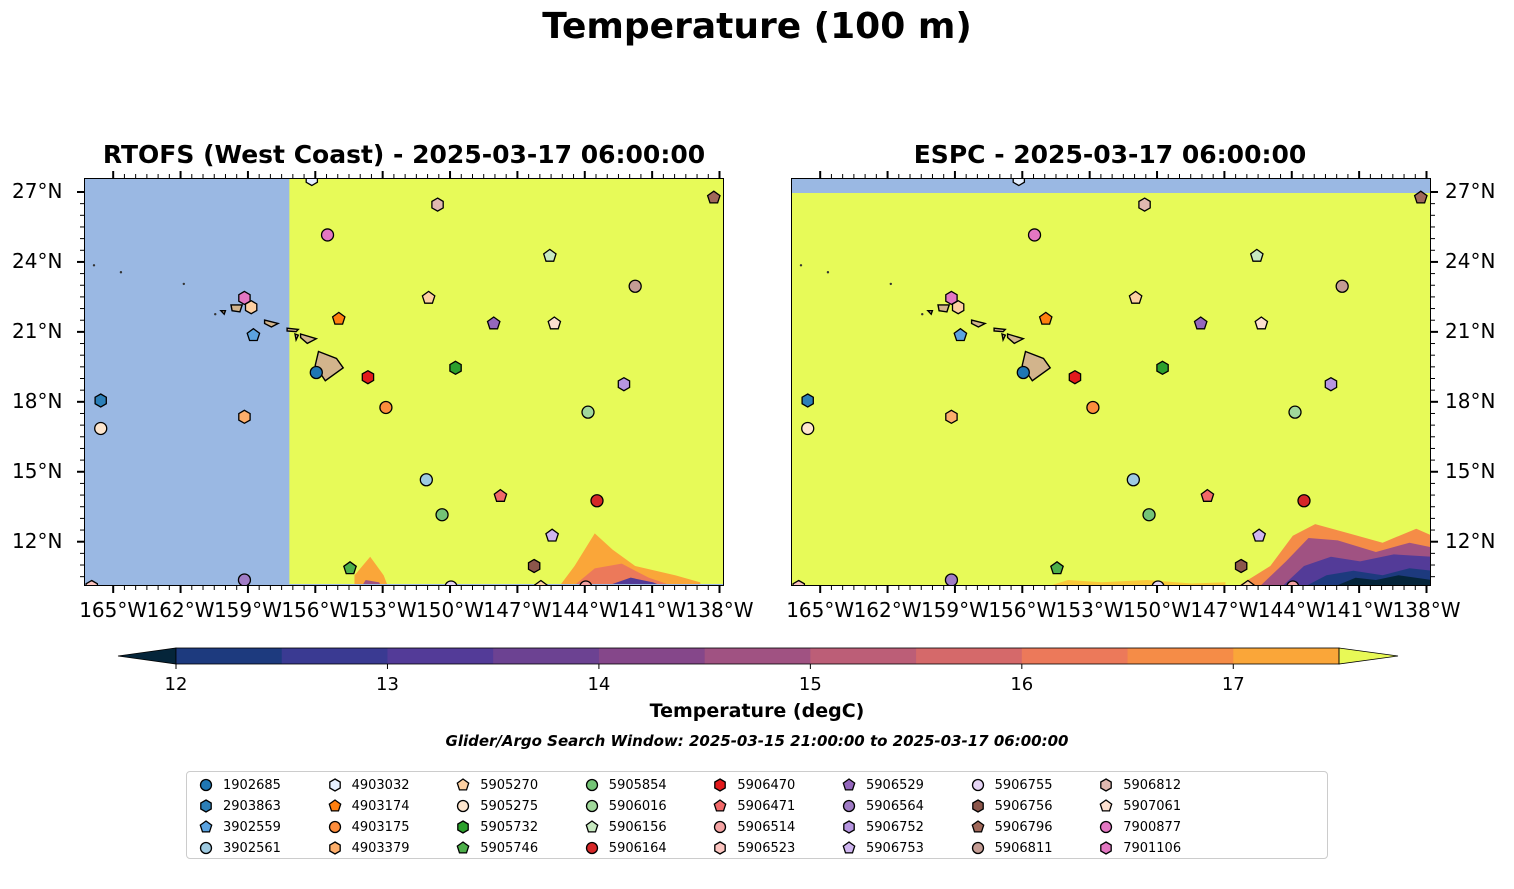 The width and height of the screenshot is (1514, 889). What do you see at coordinates (239, 785) in the screenshot?
I see `legend-item: 1902685` at bounding box center [239, 785].